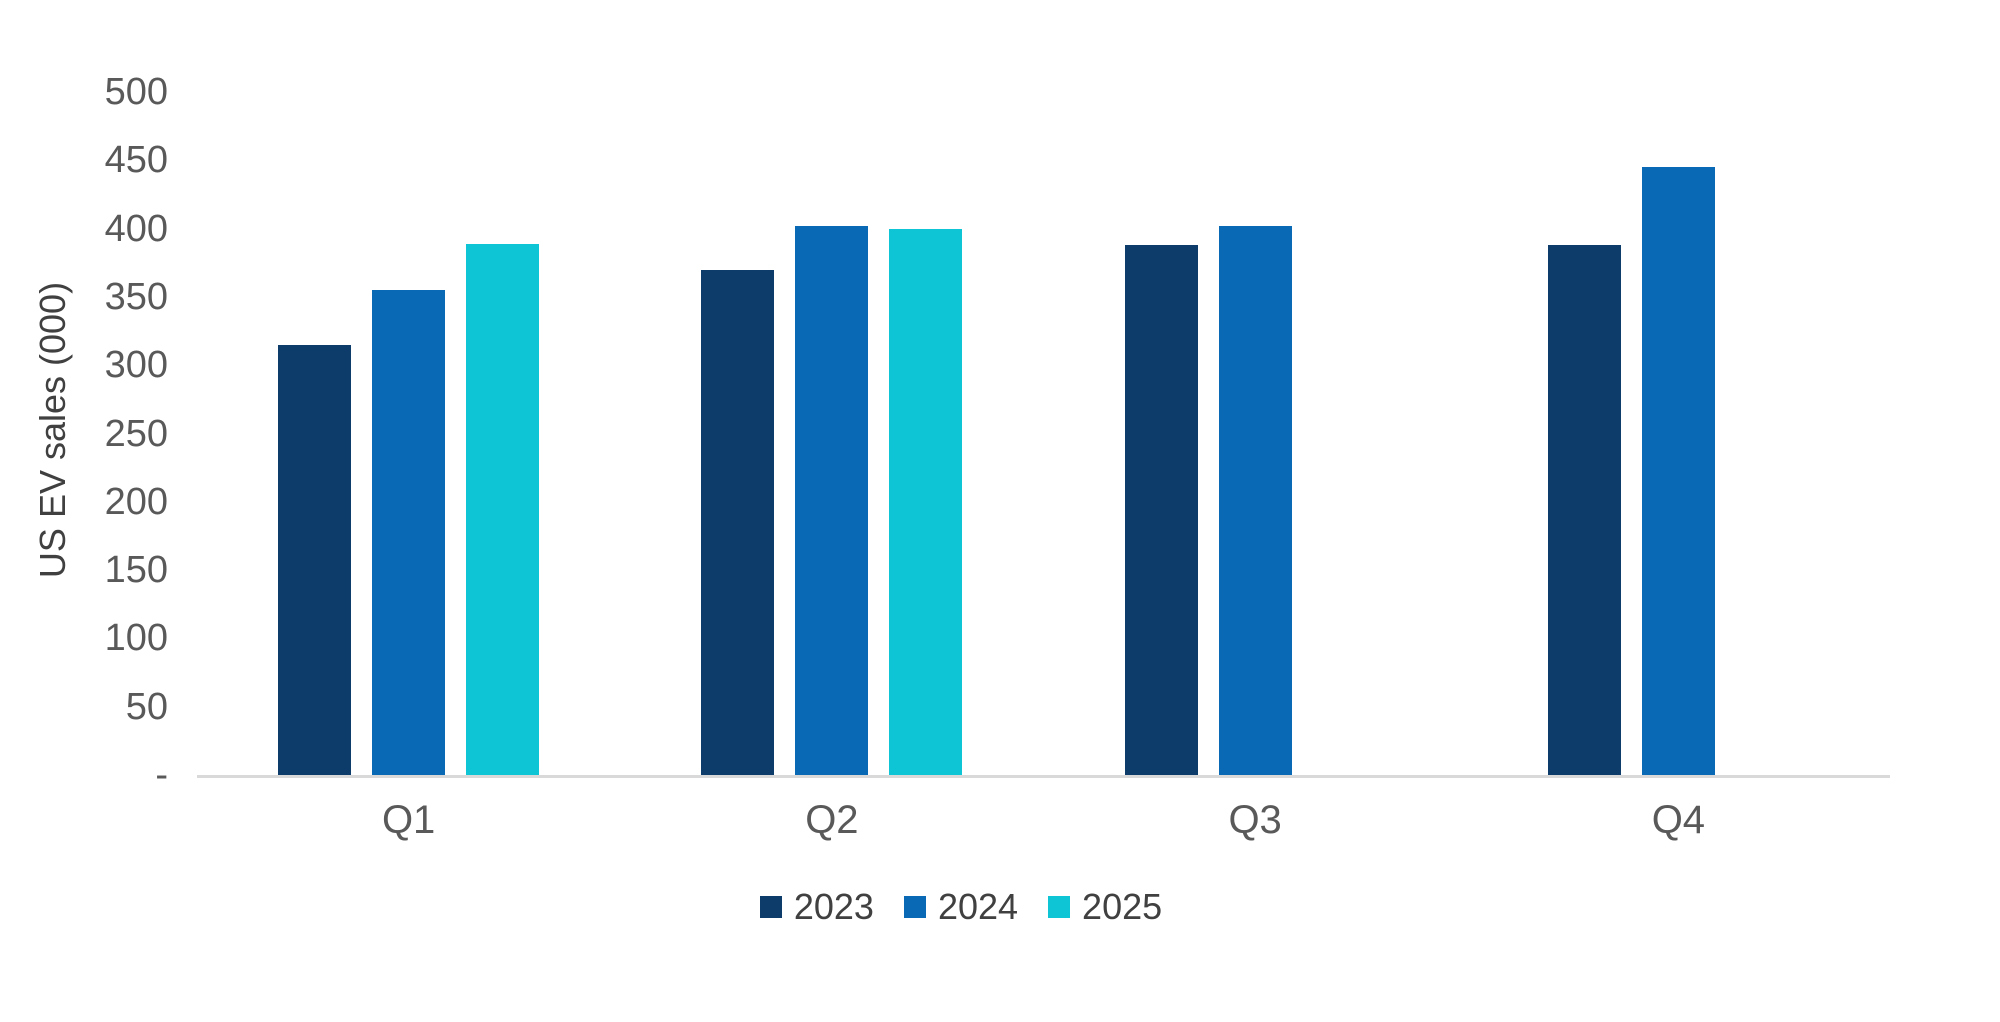 This screenshot has width=2000, height=1022. I want to click on legend-item-2025: 2025, so click(1105, 907).